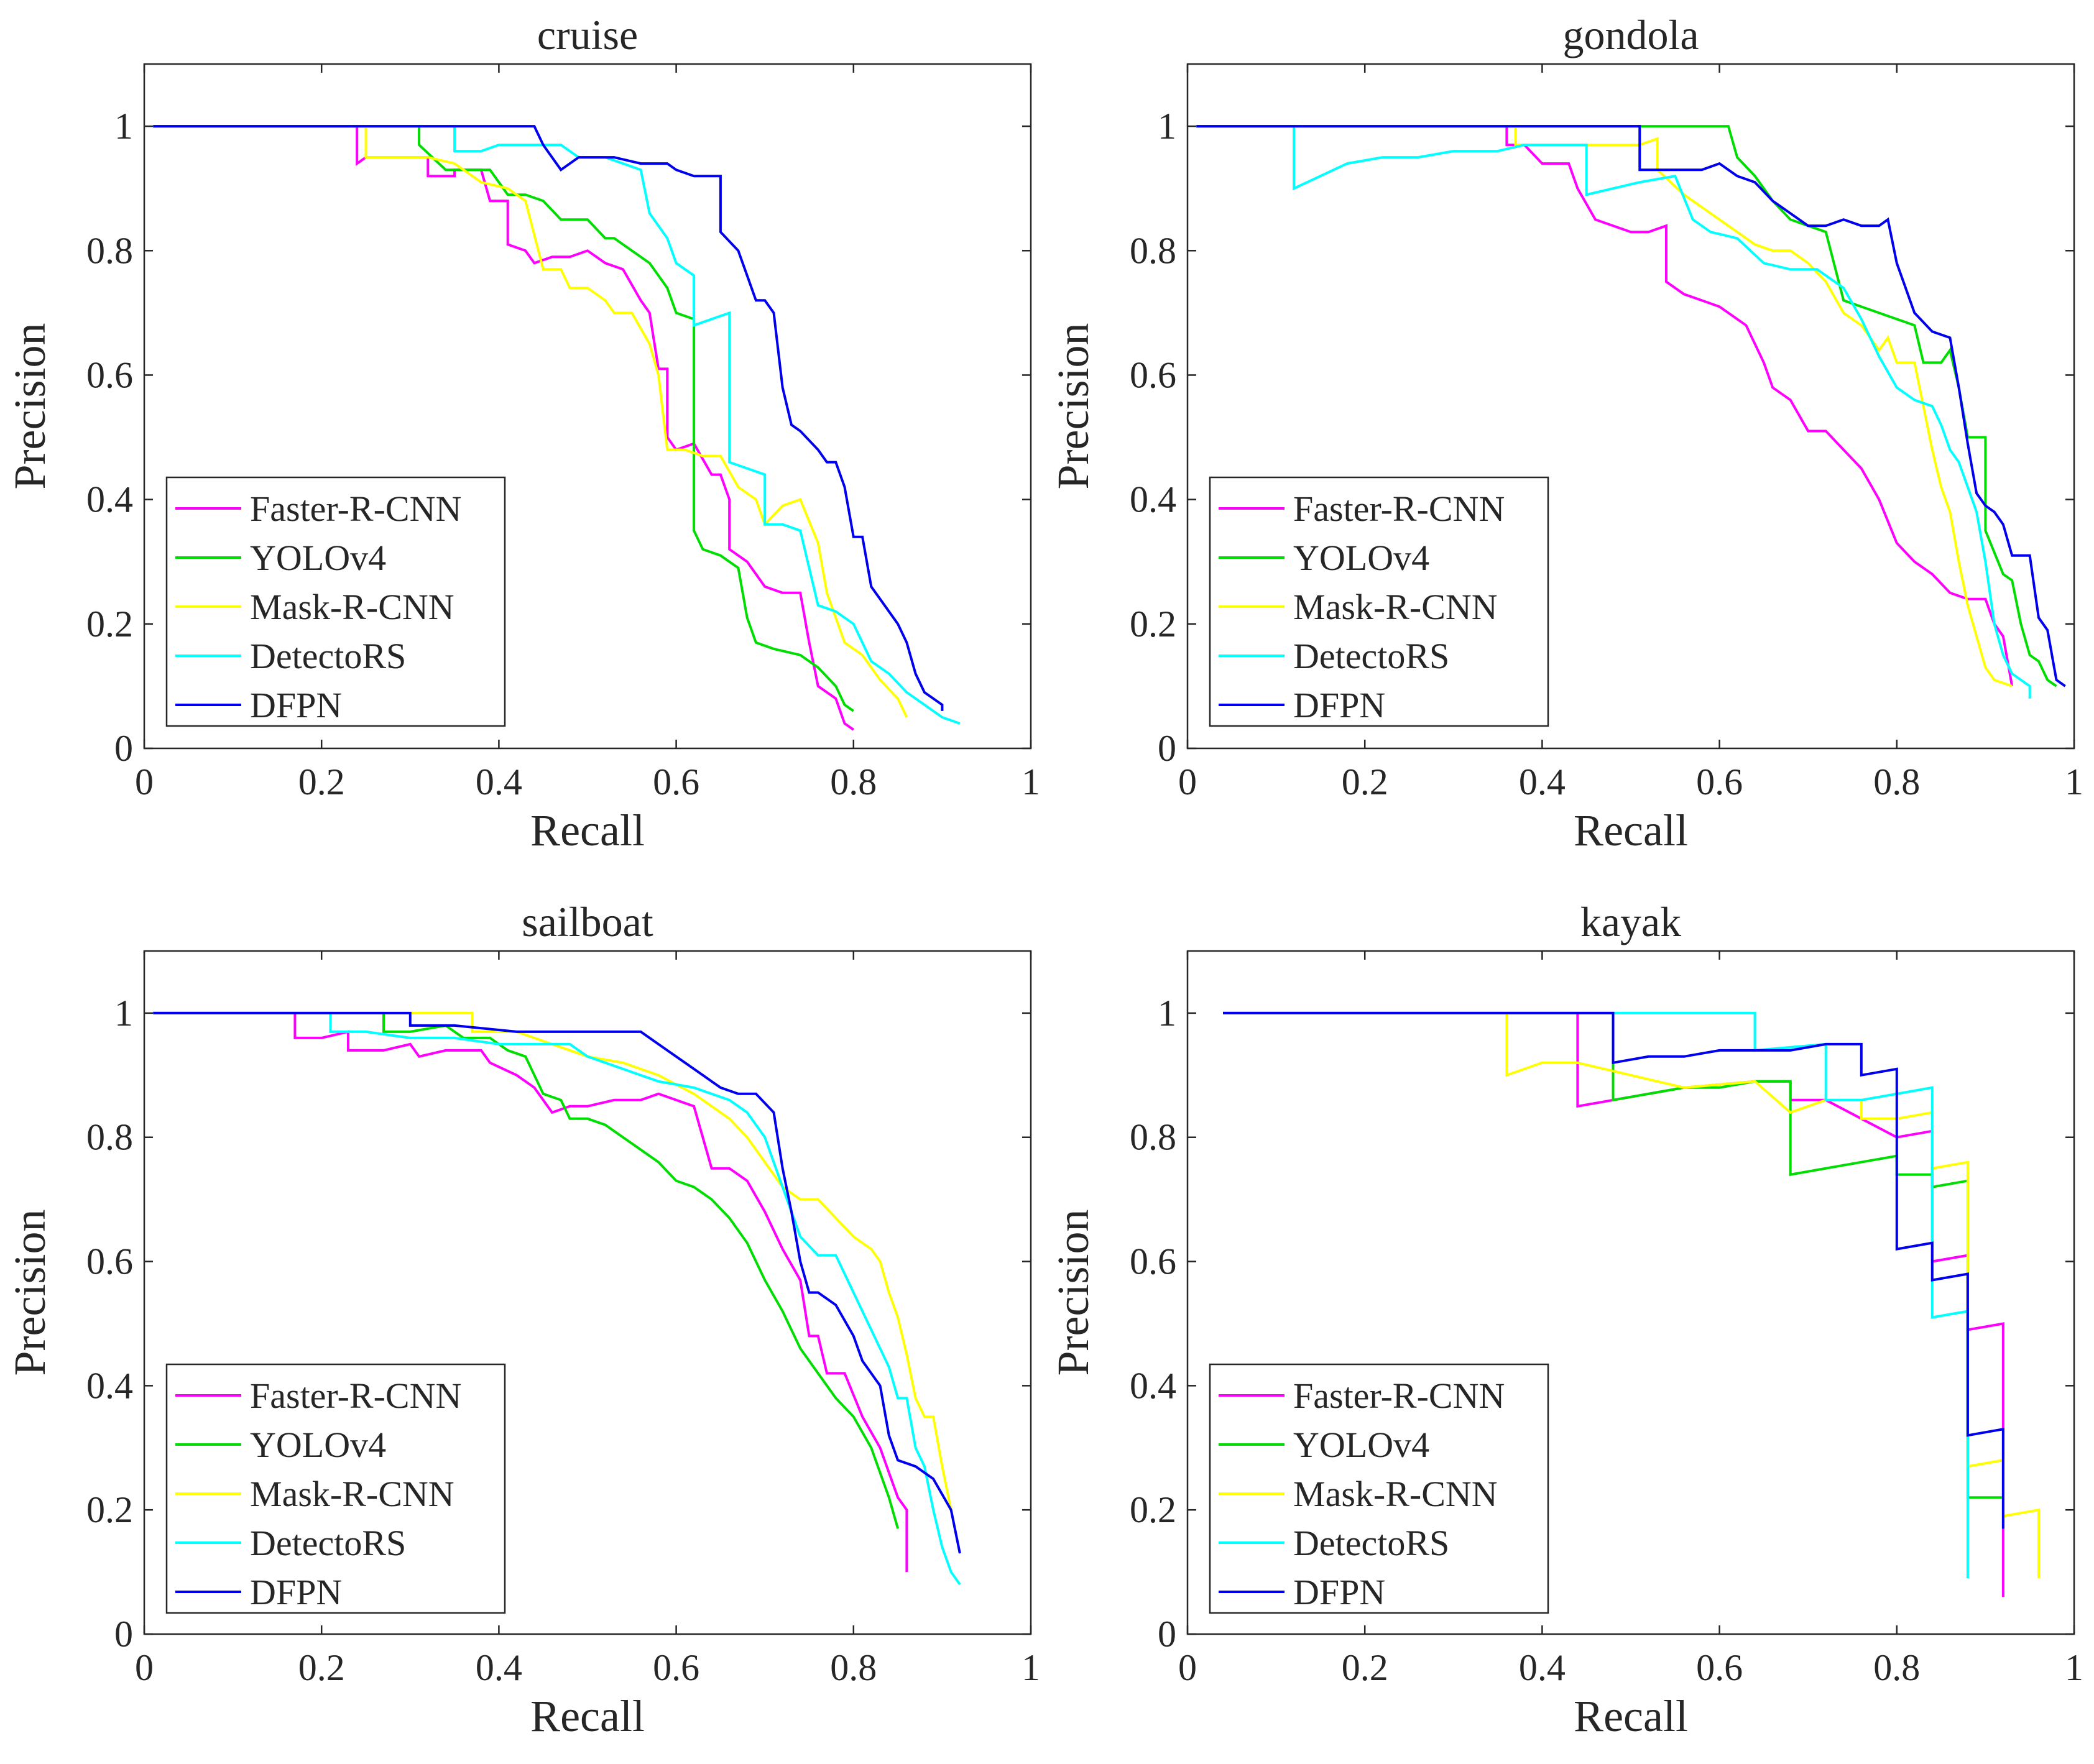 The image size is (2094, 1764). Describe the element at coordinates (587, 34) in the screenshot. I see `chart-title: cruise` at that location.